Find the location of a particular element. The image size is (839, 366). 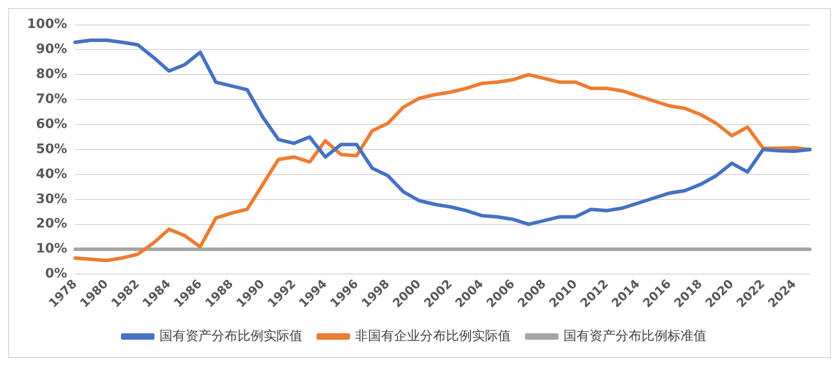

y-tick-label: 50% is located at coordinates (52, 149).